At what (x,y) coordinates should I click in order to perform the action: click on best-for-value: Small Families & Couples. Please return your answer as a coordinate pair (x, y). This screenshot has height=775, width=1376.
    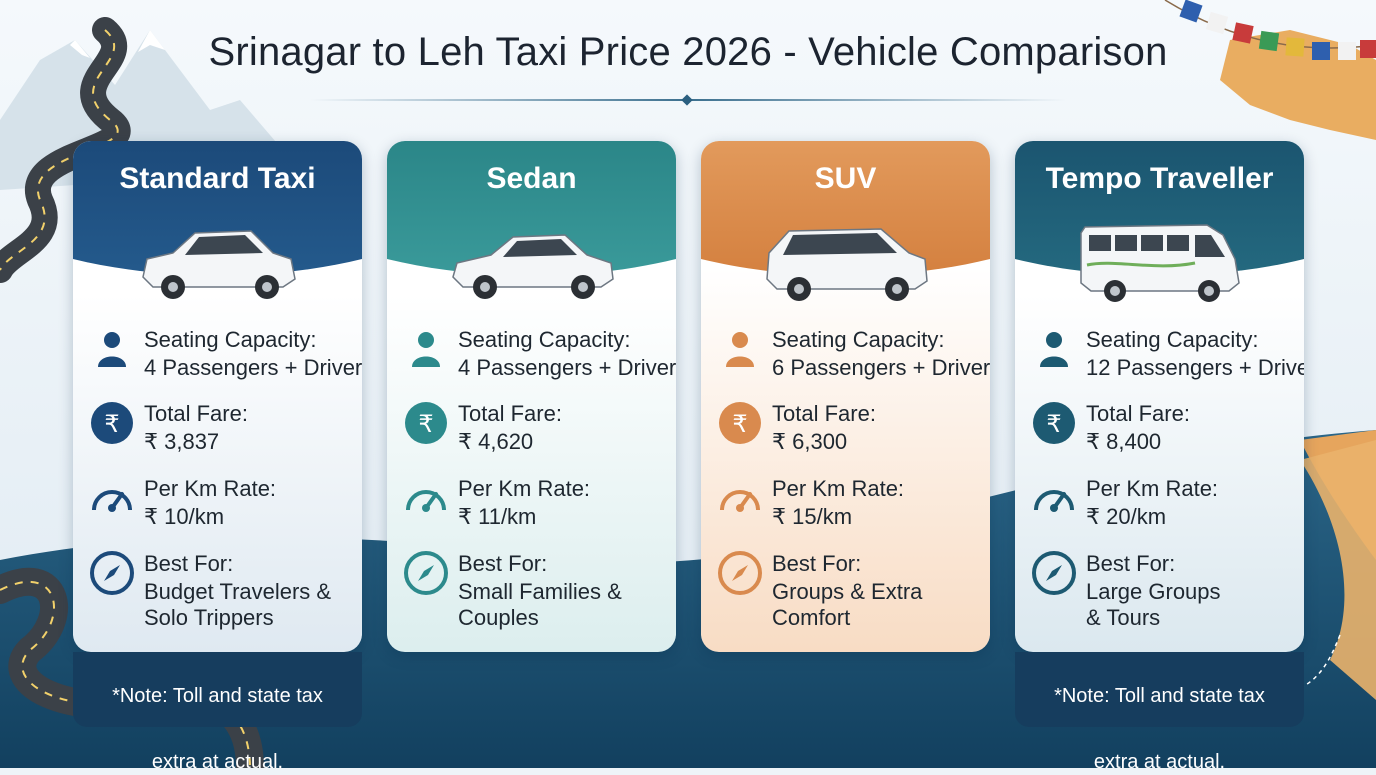
    Looking at the image, I should click on (540, 605).